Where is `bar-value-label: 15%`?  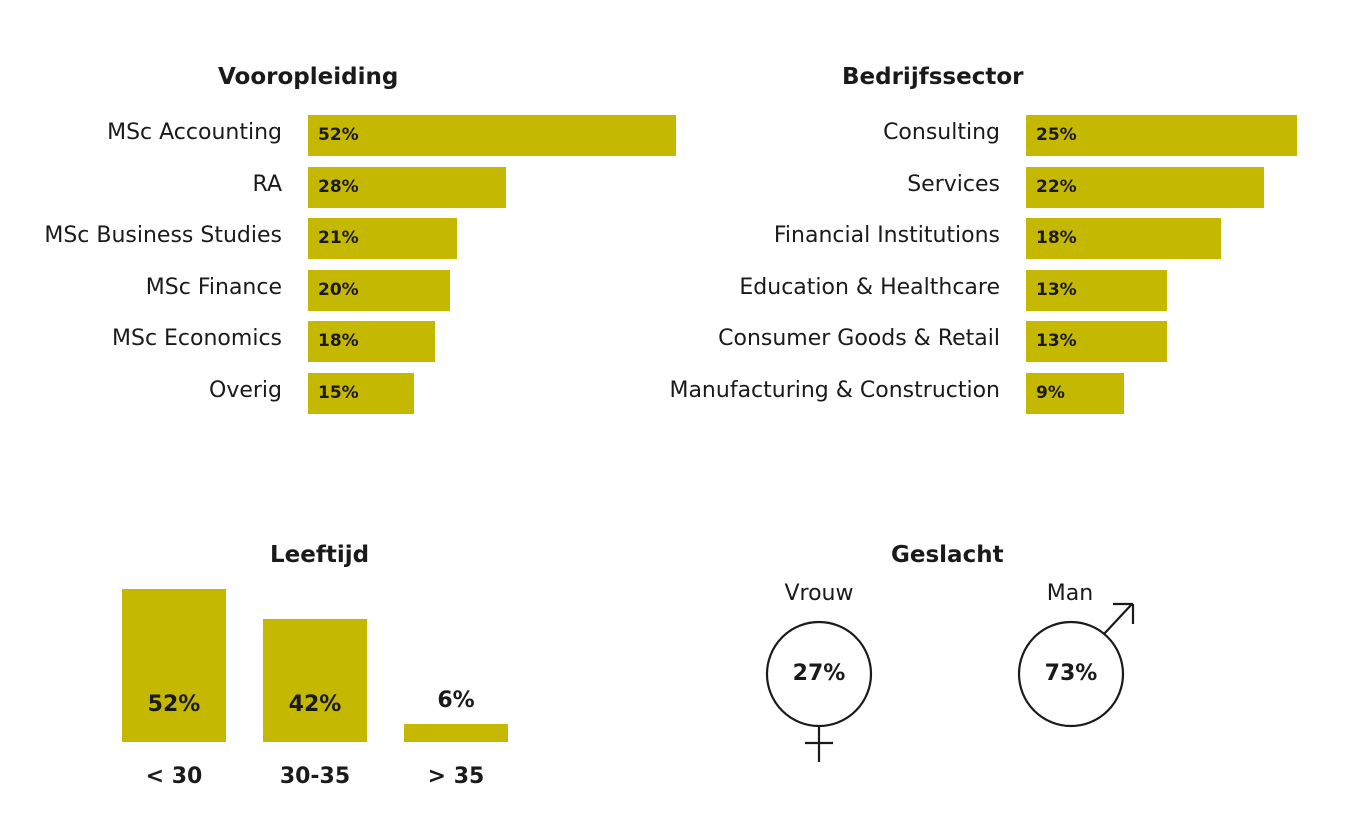
bar-value-label: 15% is located at coordinates (338, 392).